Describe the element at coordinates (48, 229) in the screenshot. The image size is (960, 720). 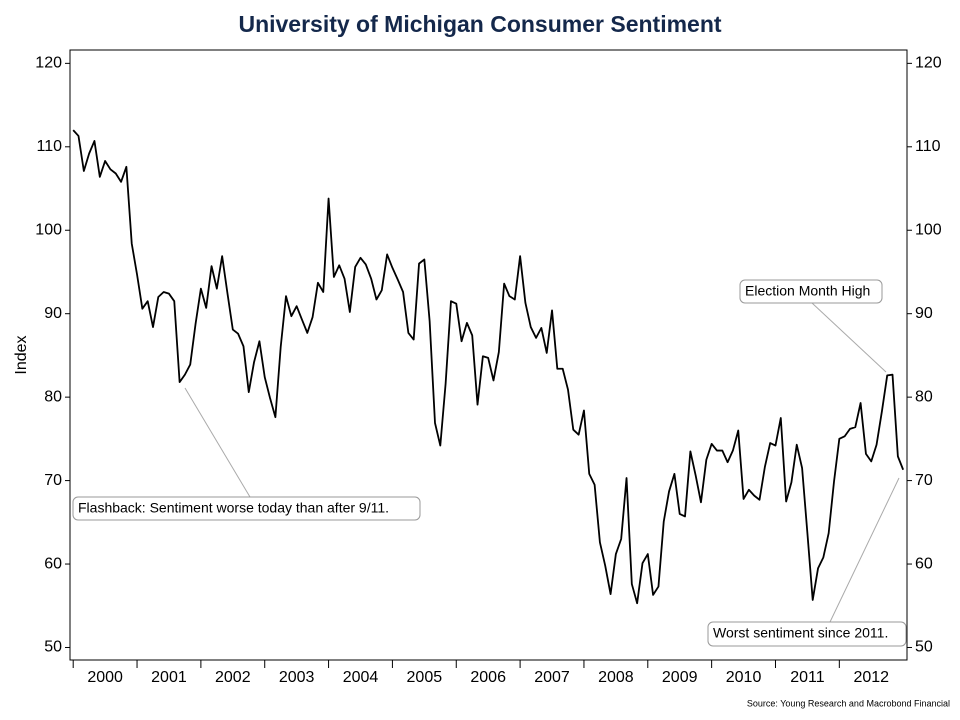
I see `y-tick-label: 100` at that location.